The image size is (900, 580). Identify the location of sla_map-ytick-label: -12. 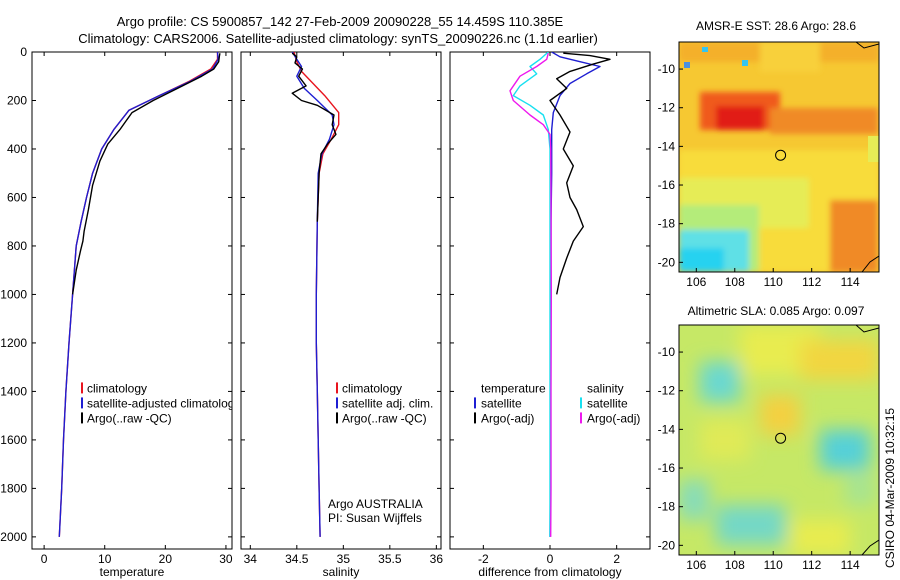
(667, 391).